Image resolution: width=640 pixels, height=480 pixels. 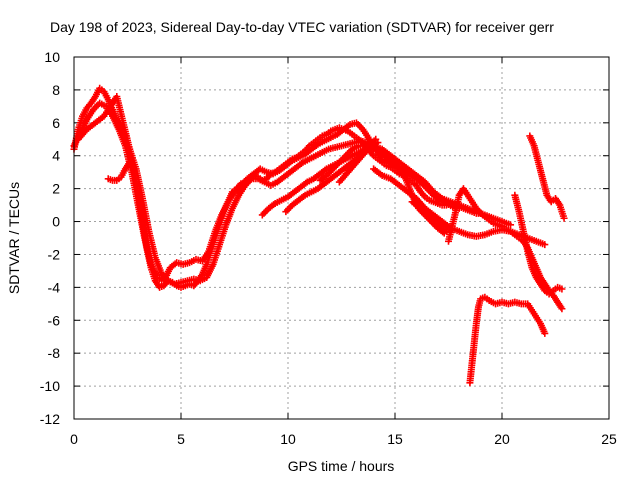 What do you see at coordinates (56, 189) in the screenshot?
I see `y-tick-label: 2` at bounding box center [56, 189].